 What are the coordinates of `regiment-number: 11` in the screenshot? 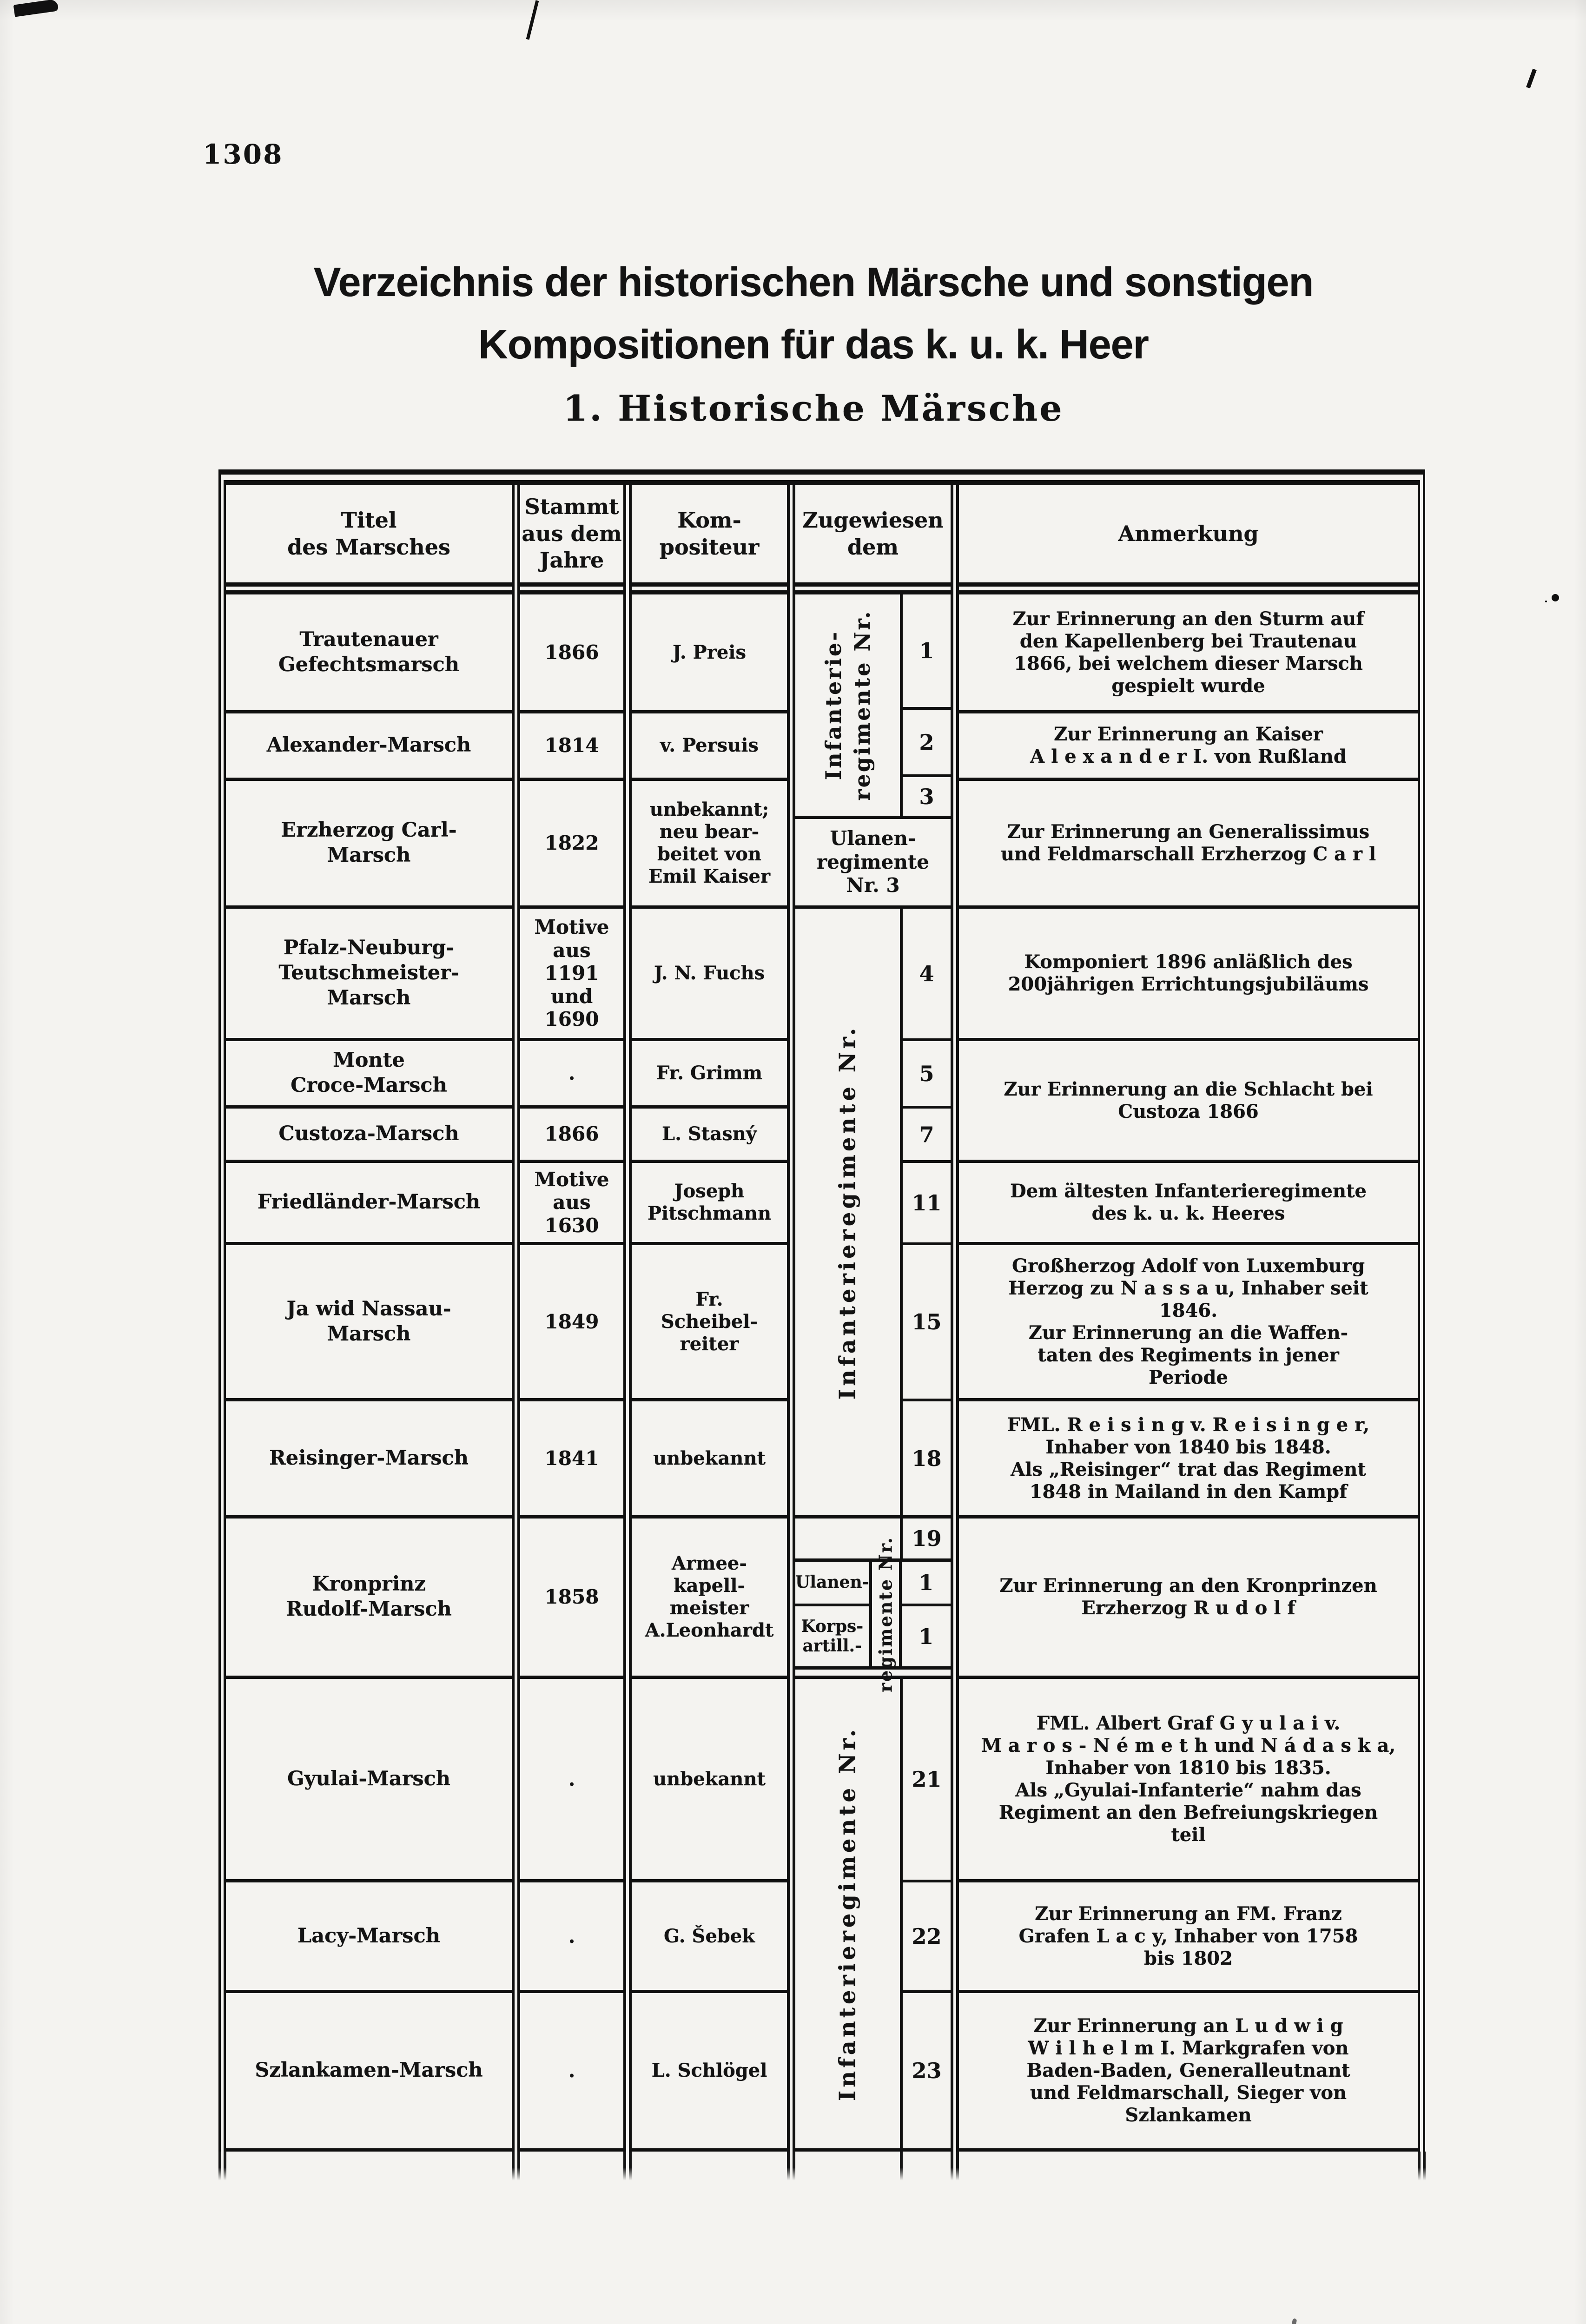 It's located at (927, 1204).